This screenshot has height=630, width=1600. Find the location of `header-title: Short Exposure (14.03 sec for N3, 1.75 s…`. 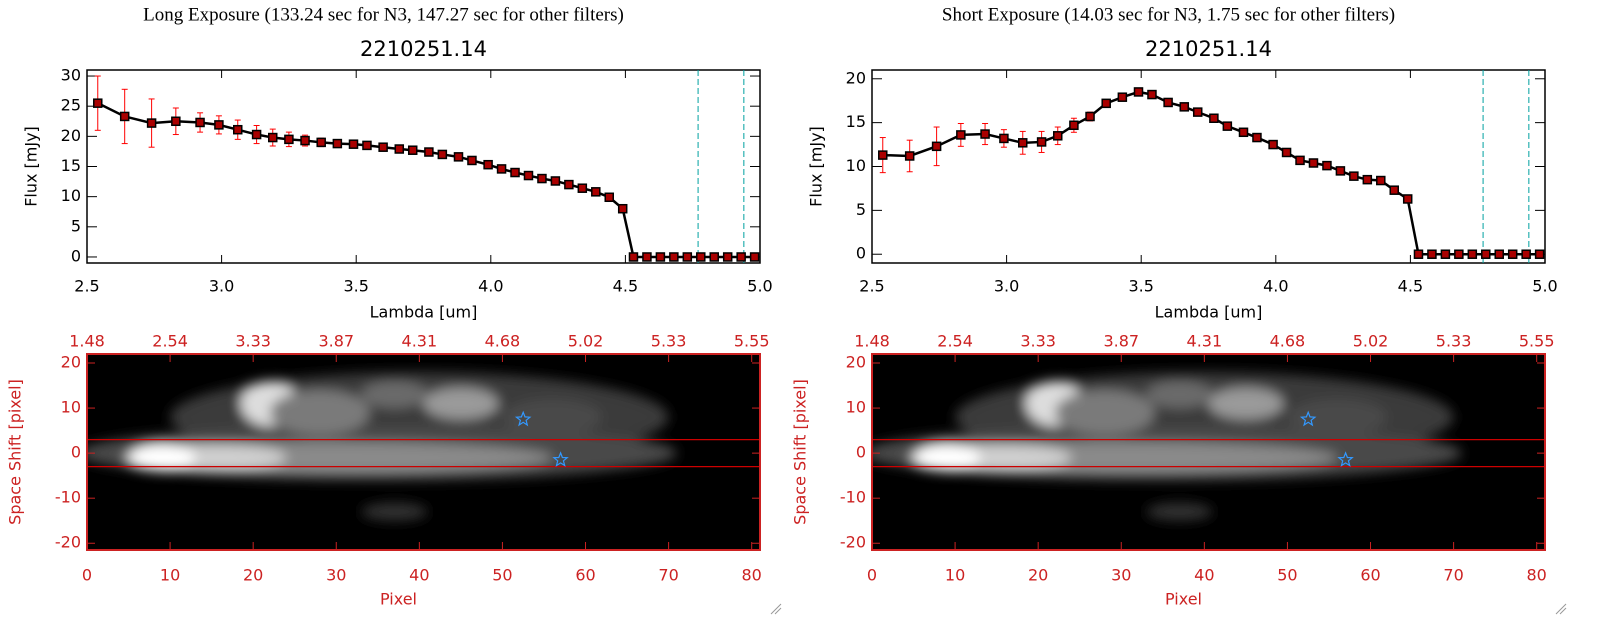

header-title: Short Exposure (14.03 sec for N3, 1.75 s… is located at coordinates (1168, 14).